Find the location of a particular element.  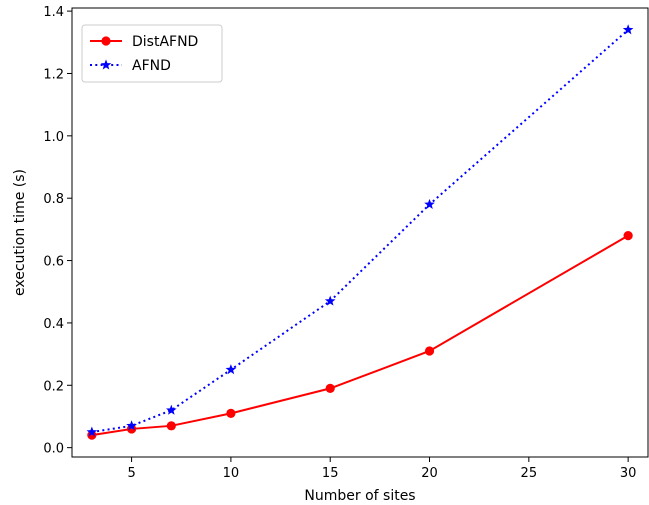

legend-marker-distafnd is located at coordinates (106, 41).